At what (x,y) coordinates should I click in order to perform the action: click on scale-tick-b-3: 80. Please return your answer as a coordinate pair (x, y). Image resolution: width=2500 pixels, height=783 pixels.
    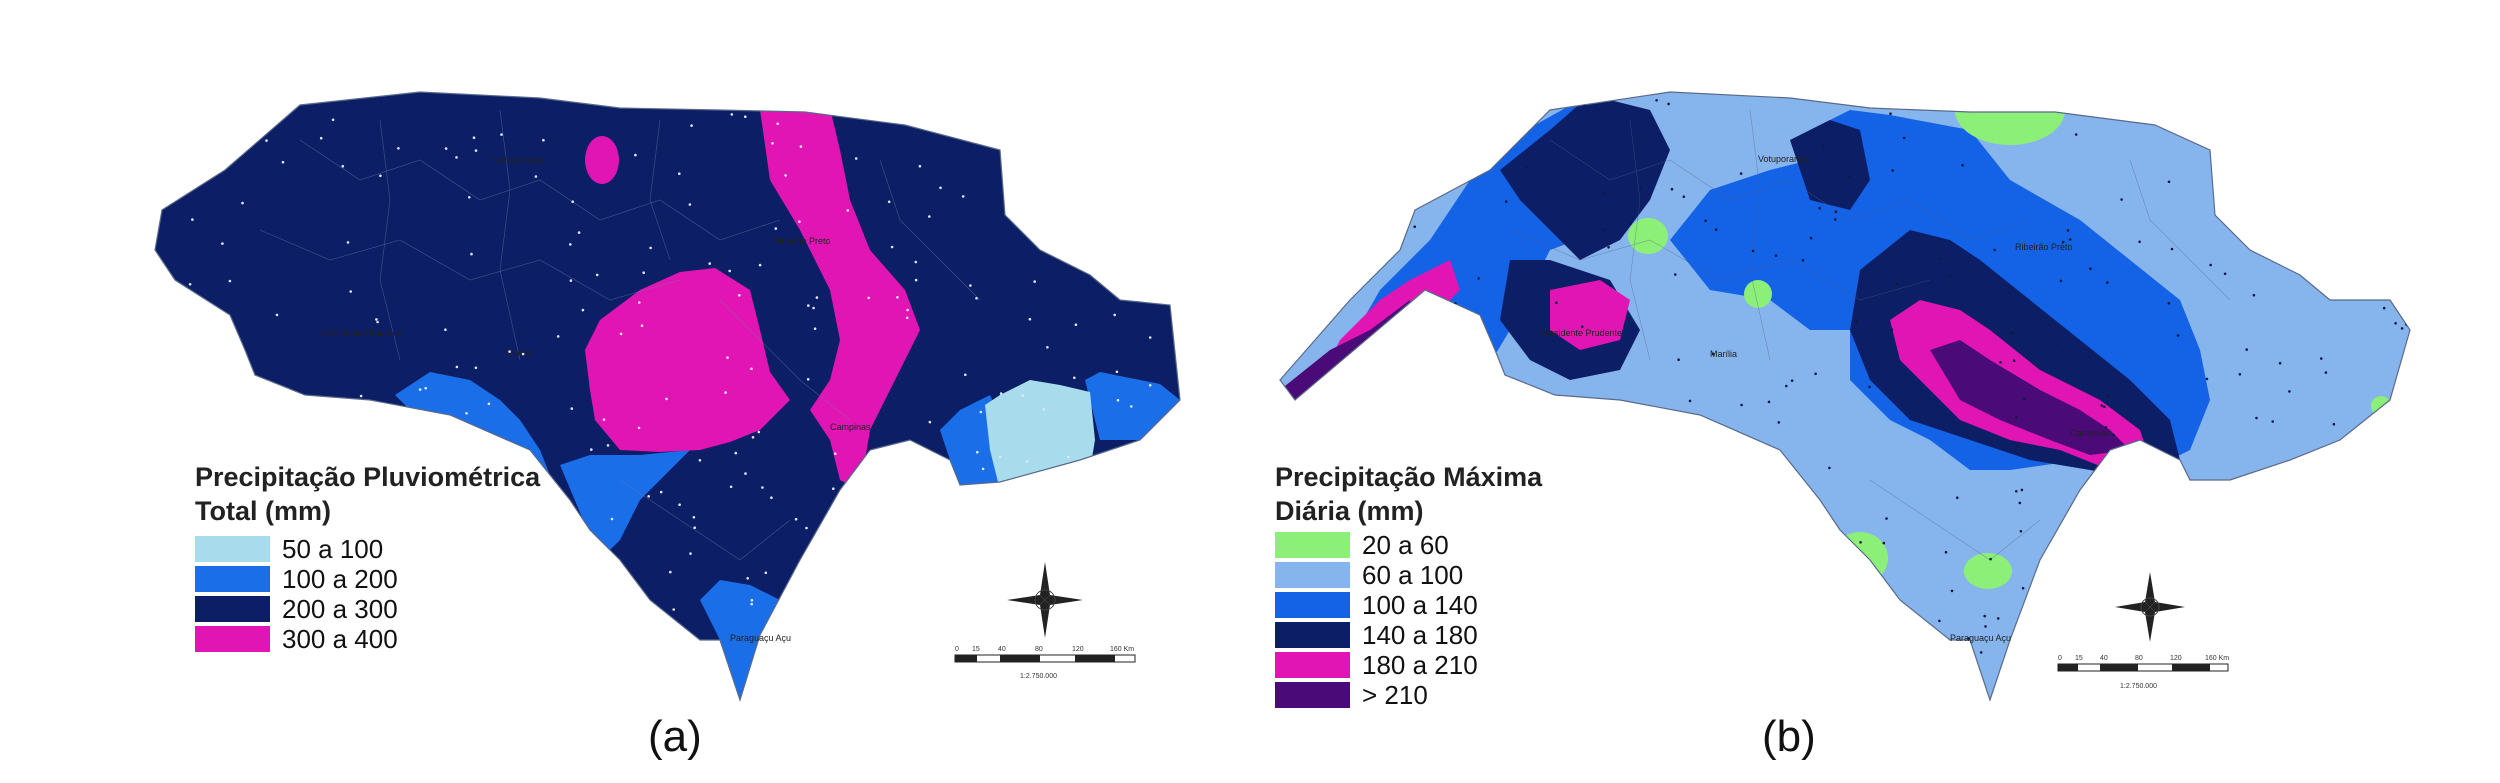
    Looking at the image, I should click on (2139, 658).